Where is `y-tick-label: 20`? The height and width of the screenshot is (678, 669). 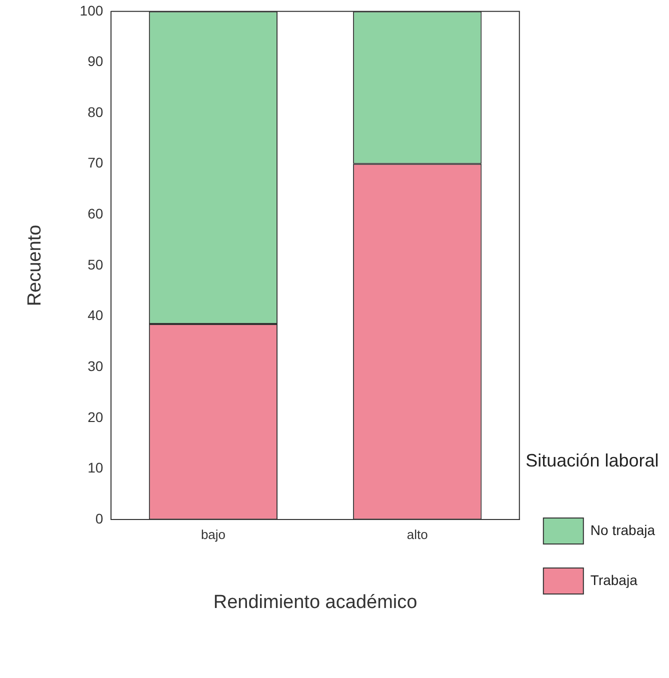
y-tick-label: 20 is located at coordinates (96, 416).